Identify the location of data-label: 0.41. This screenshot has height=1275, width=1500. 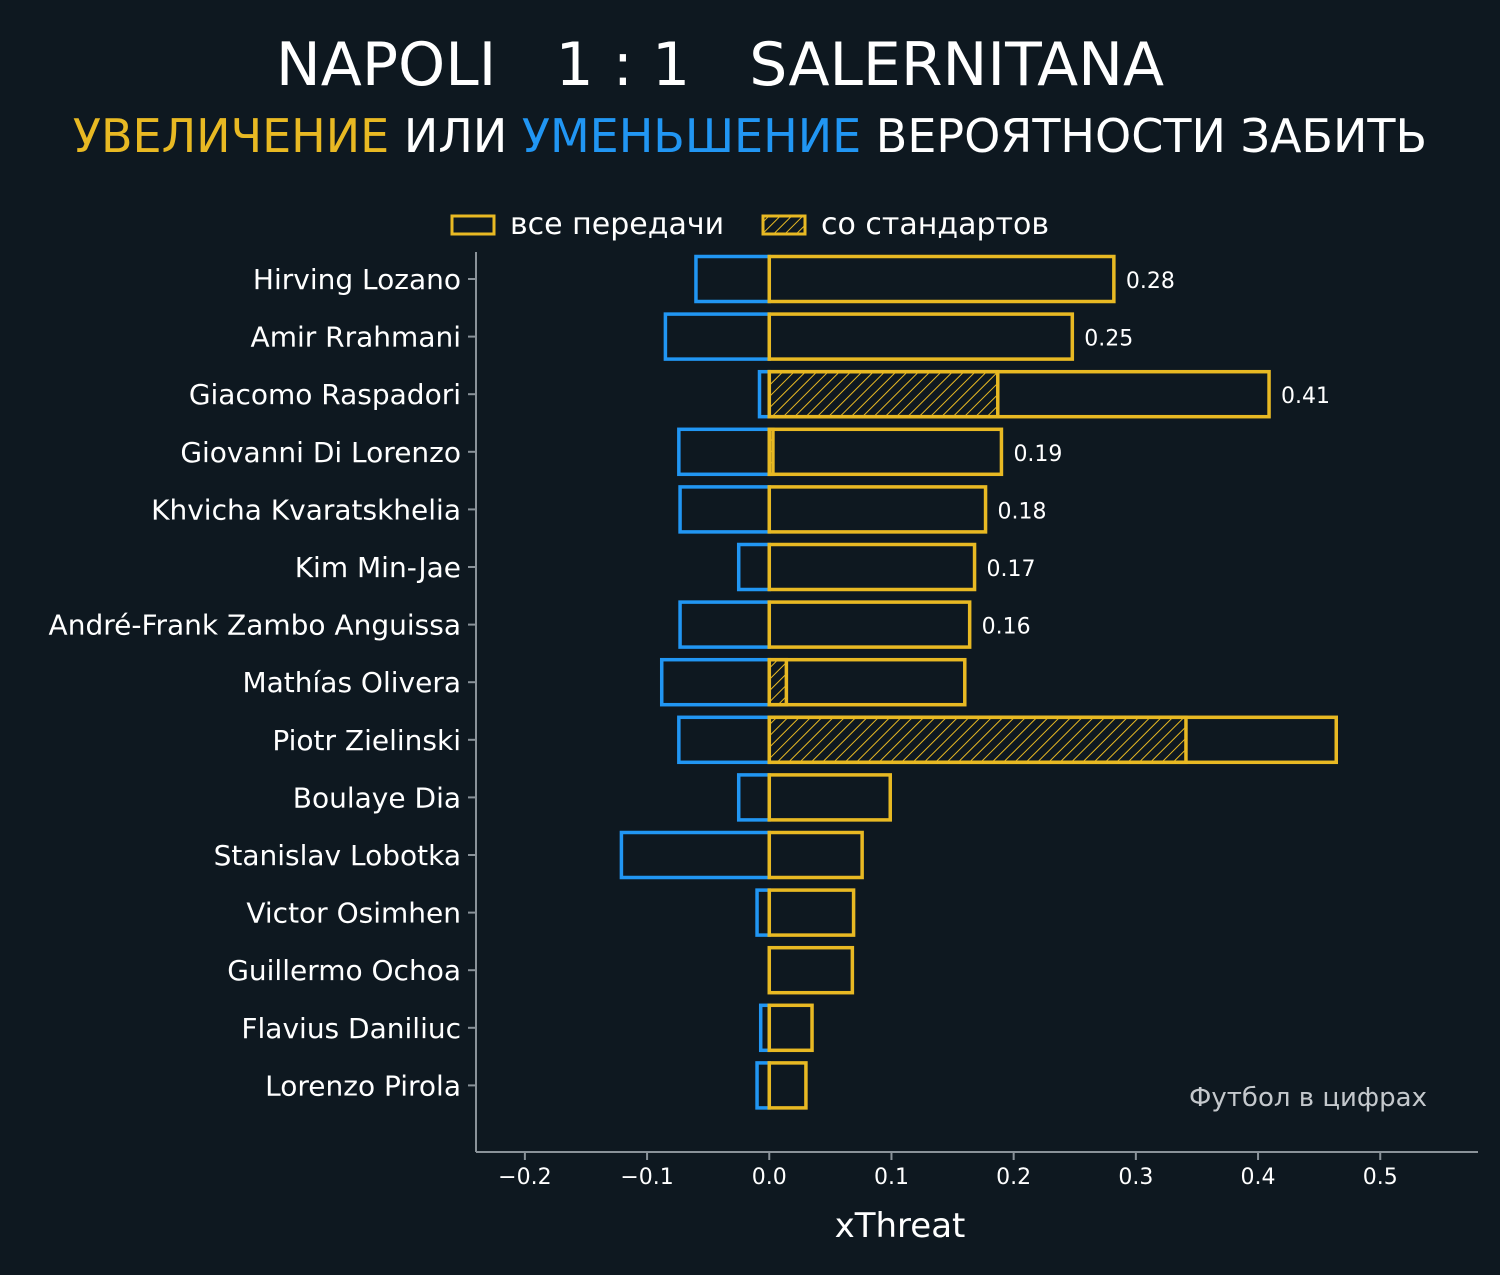
(1305, 396).